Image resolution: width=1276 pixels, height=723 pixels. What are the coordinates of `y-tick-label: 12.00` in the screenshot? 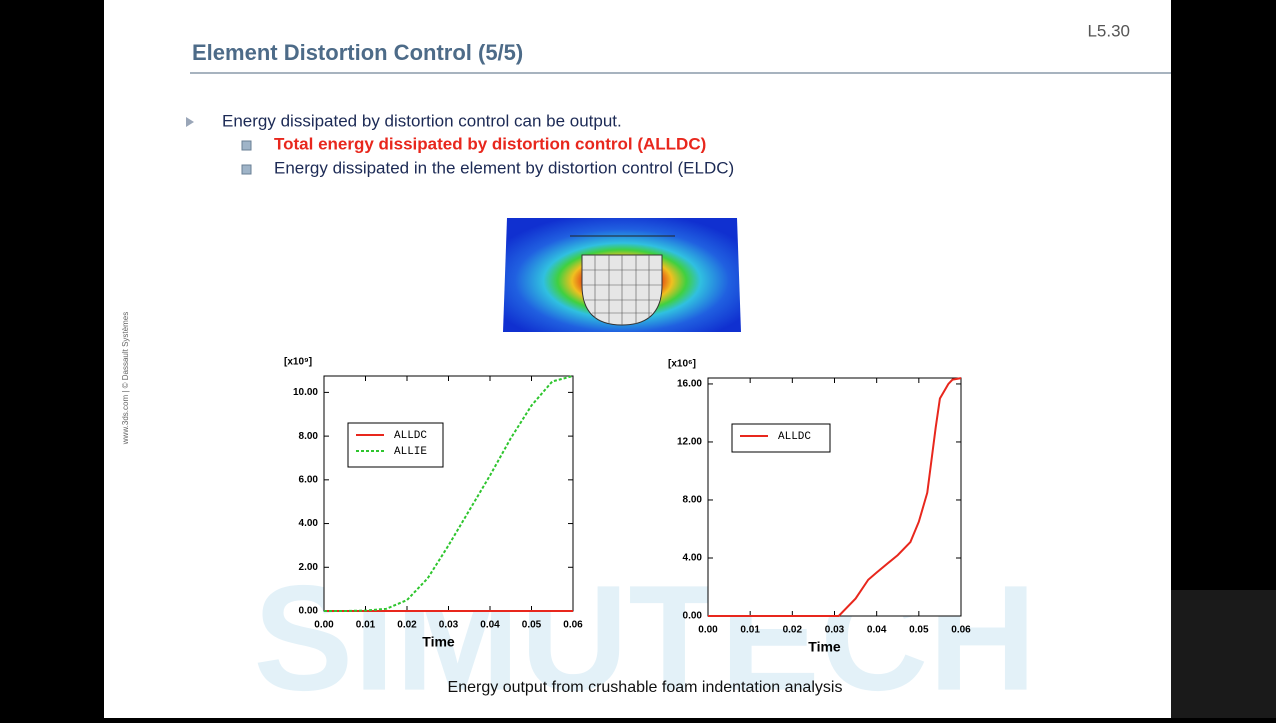 It's located at (689, 442).